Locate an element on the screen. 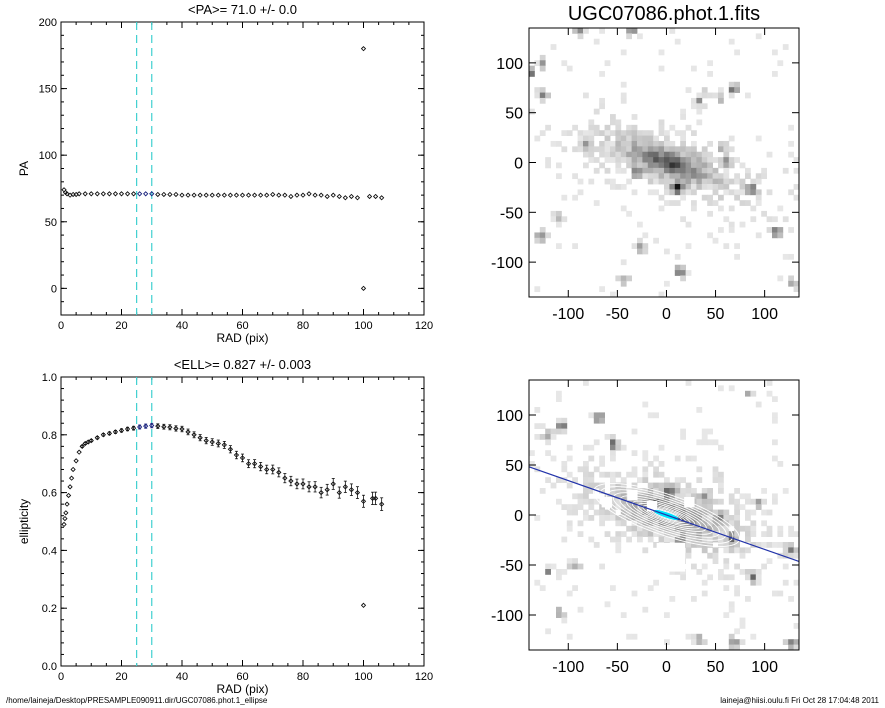  y-tick-label: 1.0 is located at coordinates (49, 378).